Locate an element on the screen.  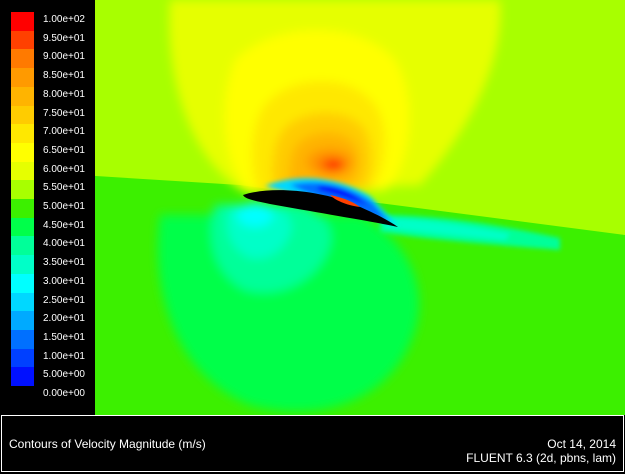
legend-label: 1.00e+01 is located at coordinates (64, 356).